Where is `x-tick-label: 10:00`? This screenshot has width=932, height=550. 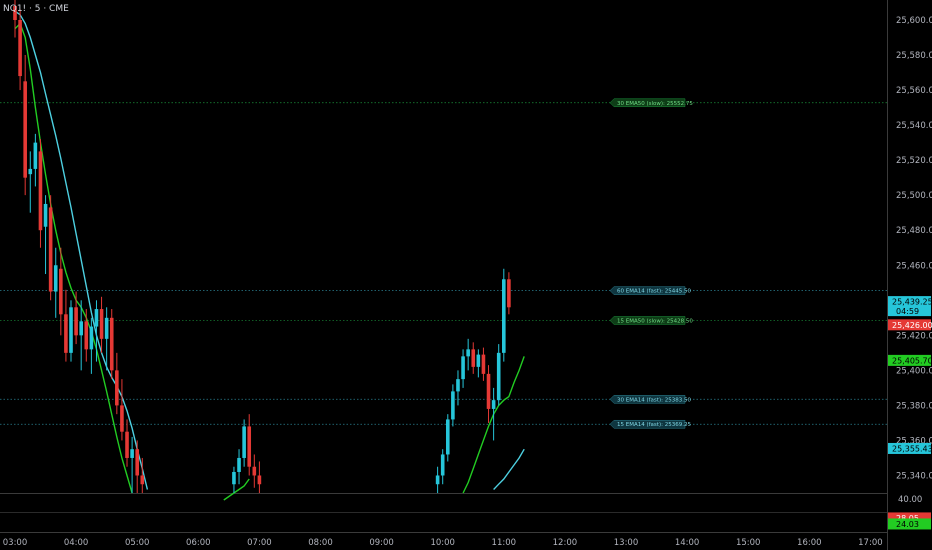 x-tick-label: 10:00 is located at coordinates (442, 543).